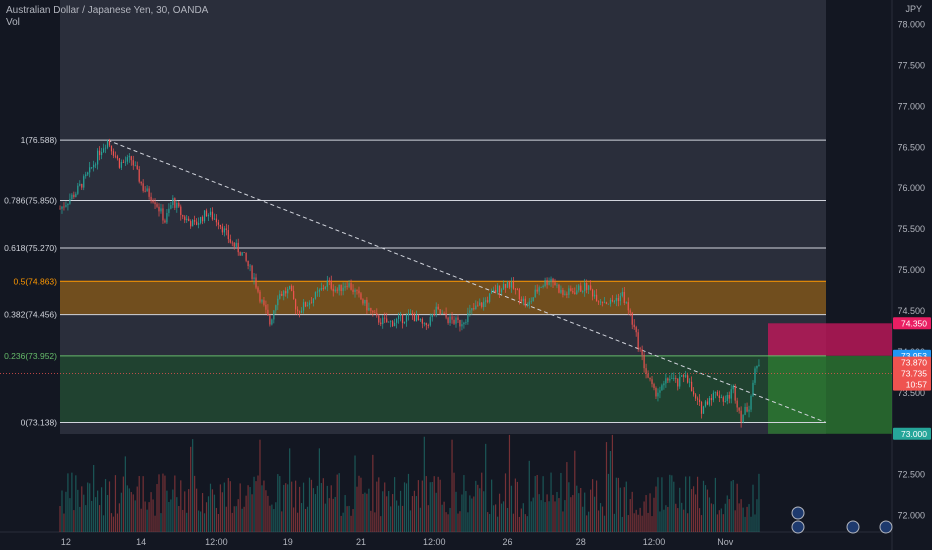 The height and width of the screenshot is (550, 932). I want to click on x-tick: 19, so click(288, 542).